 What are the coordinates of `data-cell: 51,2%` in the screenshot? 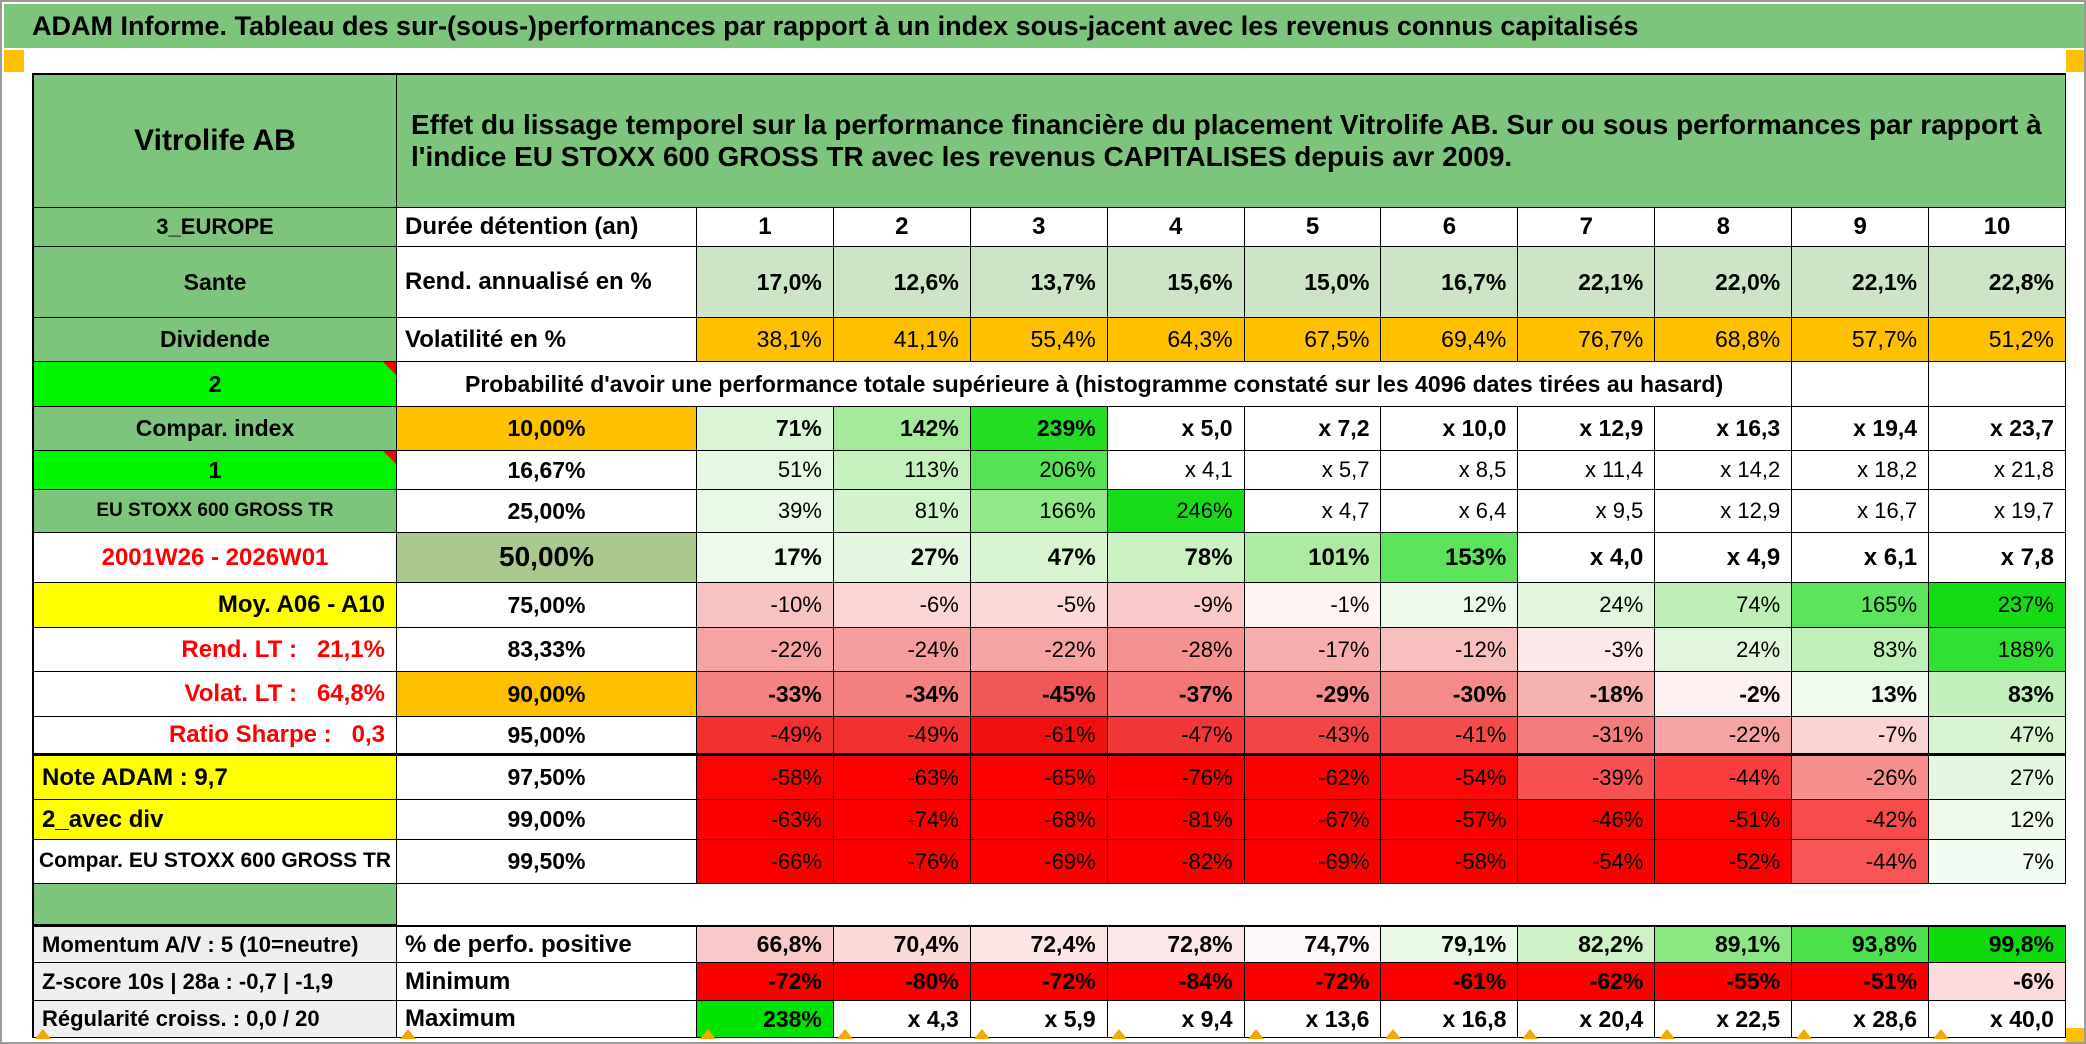 It's located at (1997, 340).